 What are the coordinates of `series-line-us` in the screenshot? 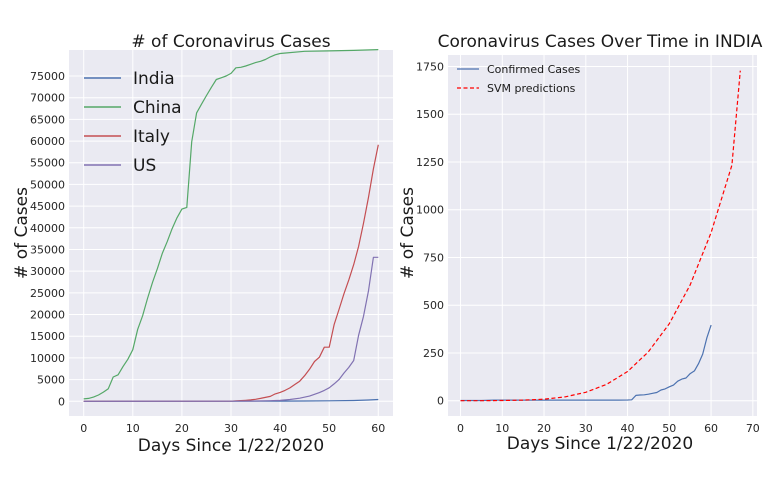 It's located at (231, 329).